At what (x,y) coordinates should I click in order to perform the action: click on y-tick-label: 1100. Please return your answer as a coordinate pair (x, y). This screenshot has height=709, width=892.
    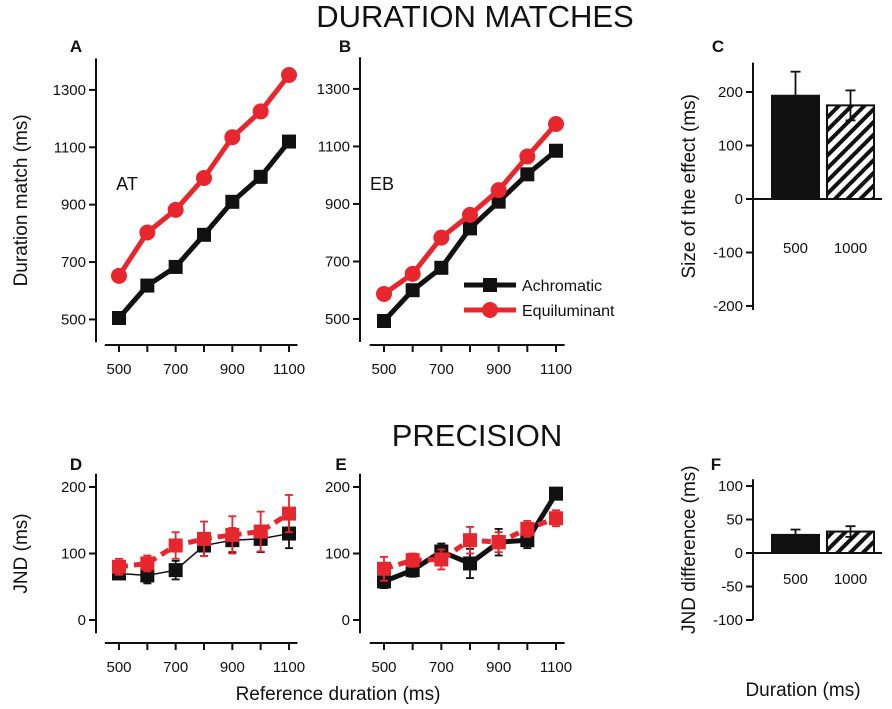
    Looking at the image, I should click on (70, 147).